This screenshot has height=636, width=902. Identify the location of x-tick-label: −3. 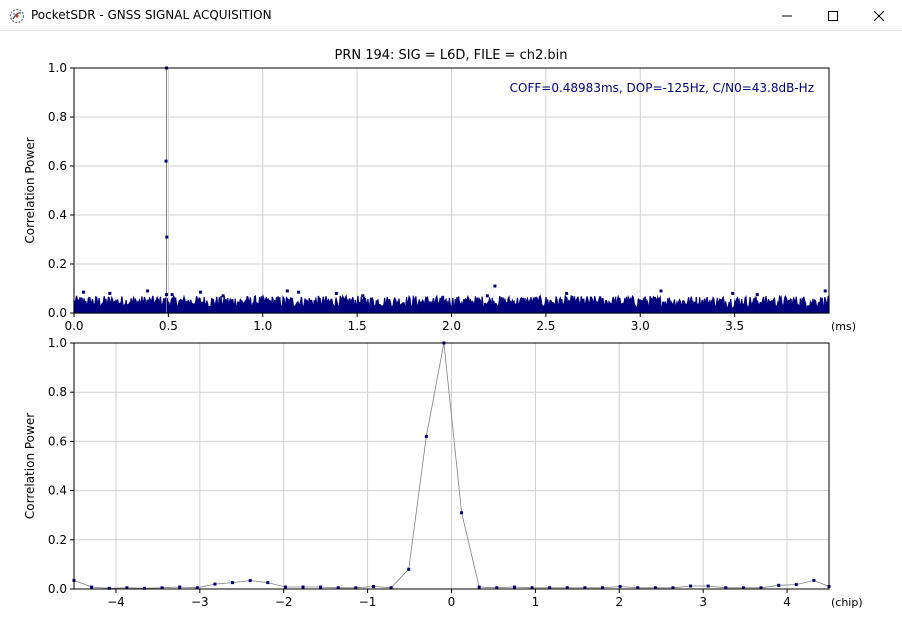
(200, 602).